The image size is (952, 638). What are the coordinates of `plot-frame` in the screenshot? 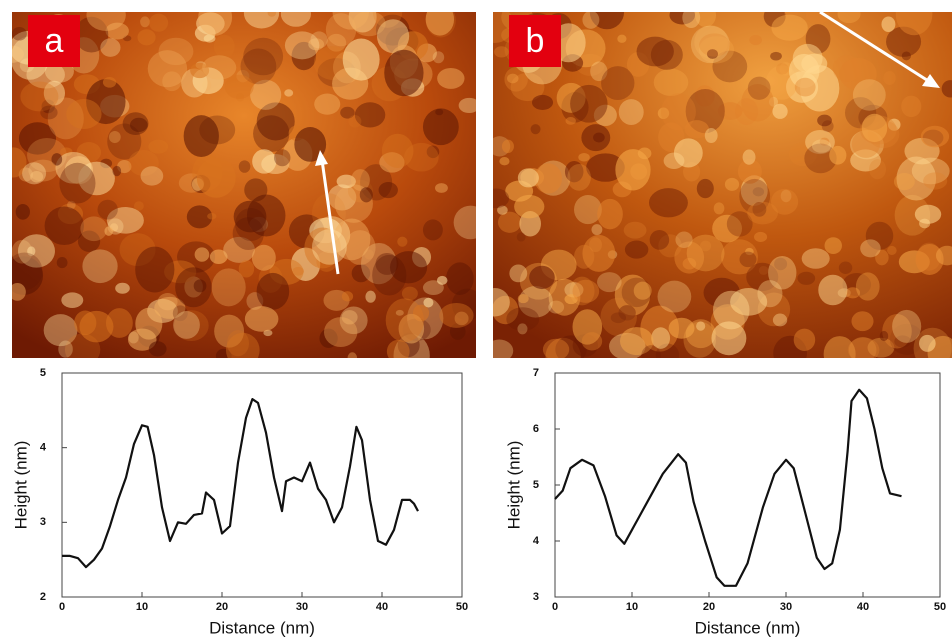 It's located at (262, 485).